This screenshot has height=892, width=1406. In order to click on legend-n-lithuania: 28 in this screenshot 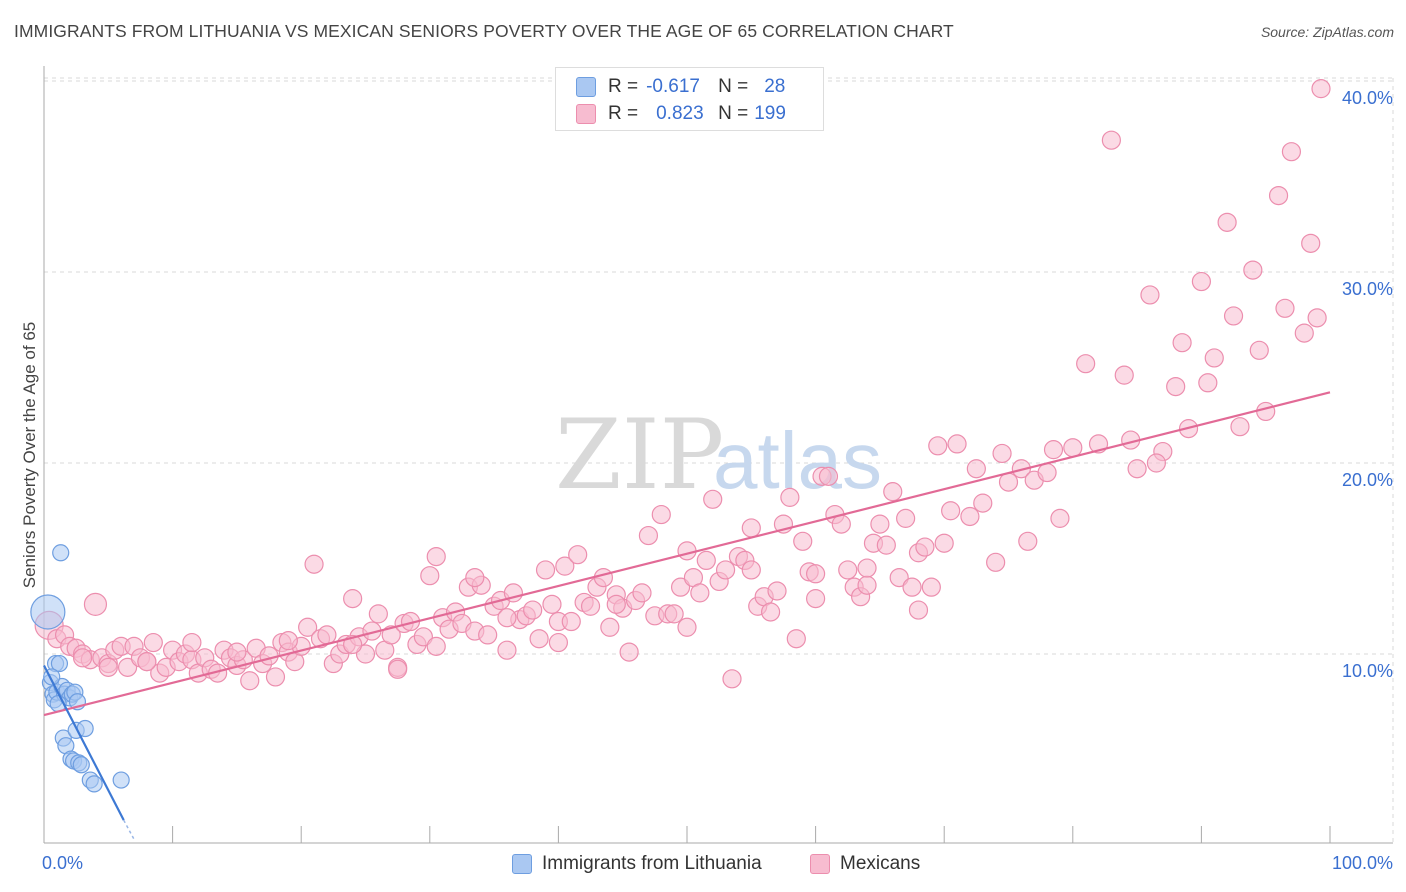, I will do `click(775, 86)`.